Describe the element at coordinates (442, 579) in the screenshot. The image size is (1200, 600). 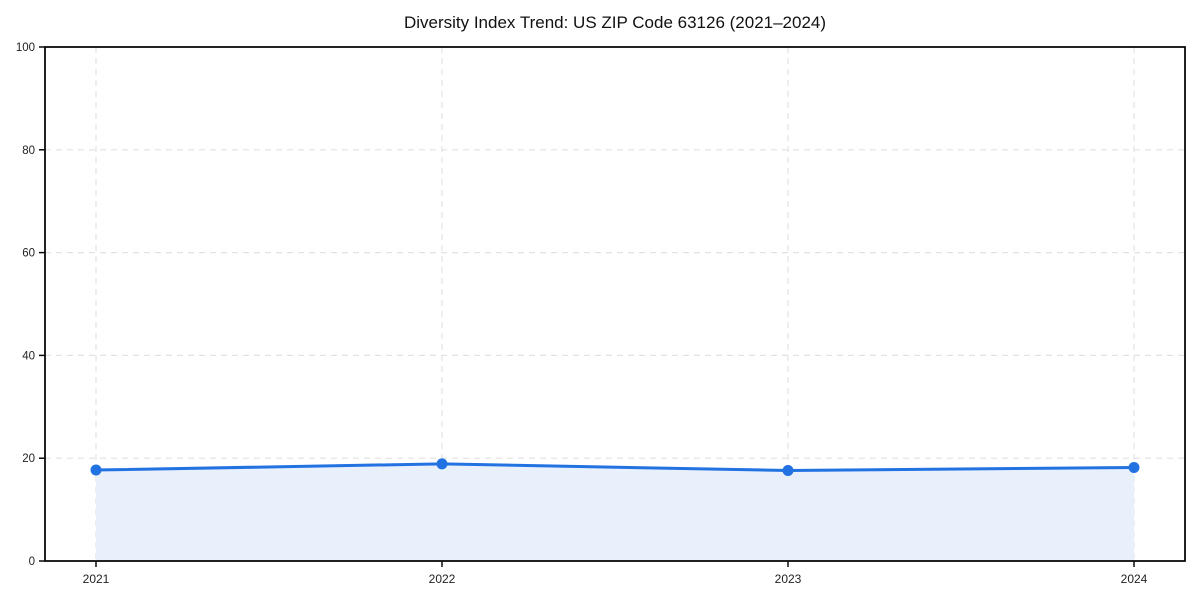
I see `x-tick-label: 2022` at that location.